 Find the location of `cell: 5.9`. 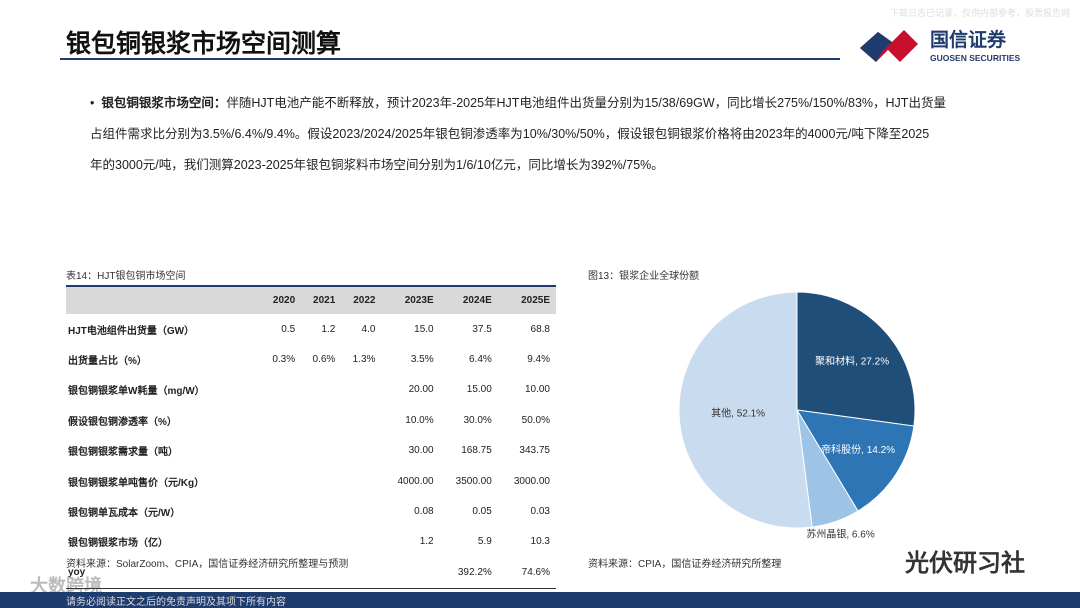

cell: 5.9 is located at coordinates (484, 542).